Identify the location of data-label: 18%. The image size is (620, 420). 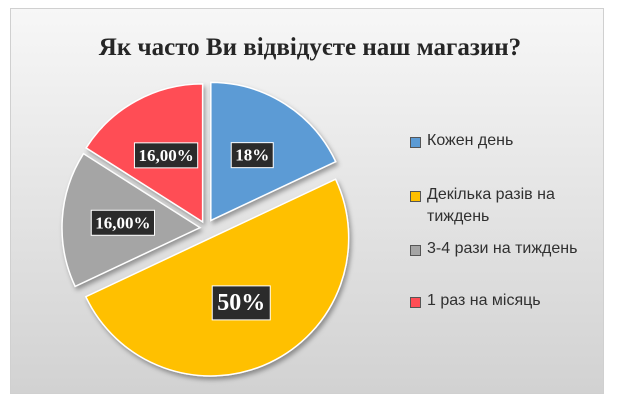
(252, 155).